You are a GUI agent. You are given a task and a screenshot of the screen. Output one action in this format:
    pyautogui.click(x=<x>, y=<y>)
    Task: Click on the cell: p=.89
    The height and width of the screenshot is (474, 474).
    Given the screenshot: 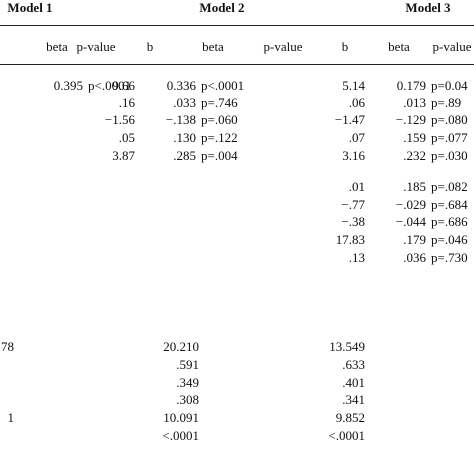 What is the action you would take?
    pyautogui.click(x=446, y=102)
    